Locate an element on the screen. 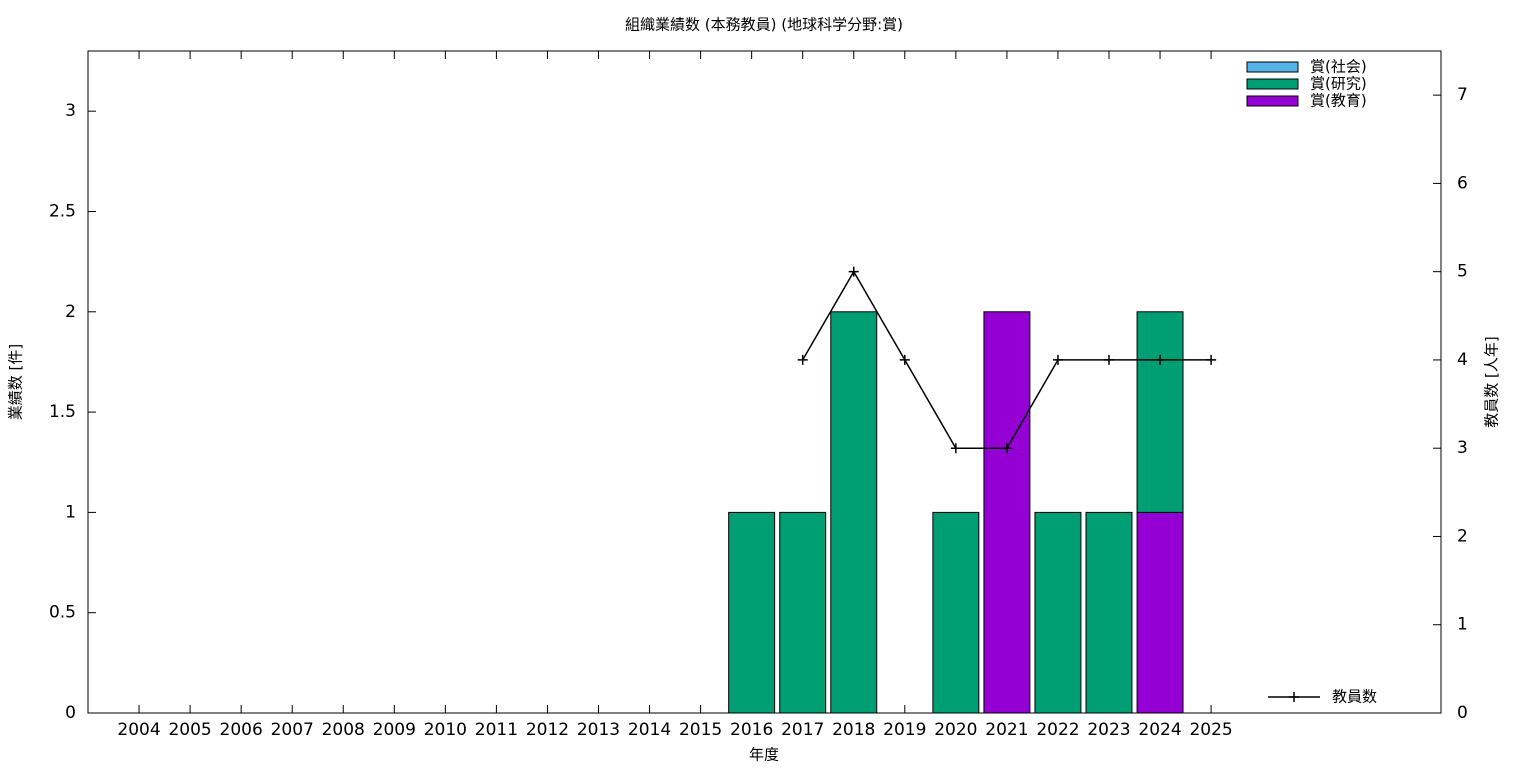 The height and width of the screenshot is (768, 1536). x-tick-label: 2010 is located at coordinates (445, 730).